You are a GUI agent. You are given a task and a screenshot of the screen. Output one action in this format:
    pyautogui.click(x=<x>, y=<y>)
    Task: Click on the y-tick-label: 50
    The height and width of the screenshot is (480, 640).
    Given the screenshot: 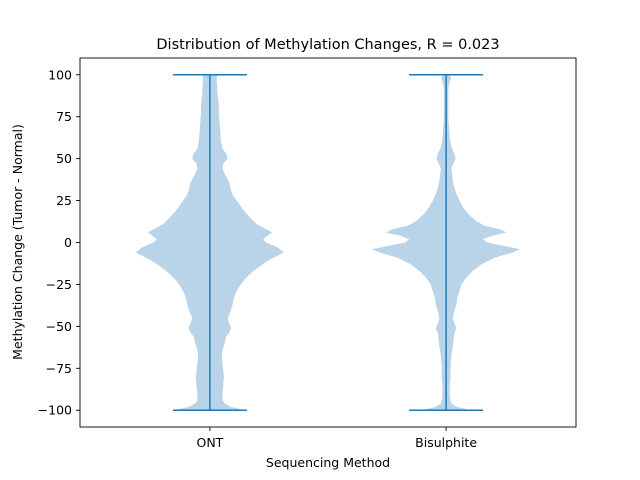 What is the action you would take?
    pyautogui.click(x=64, y=158)
    